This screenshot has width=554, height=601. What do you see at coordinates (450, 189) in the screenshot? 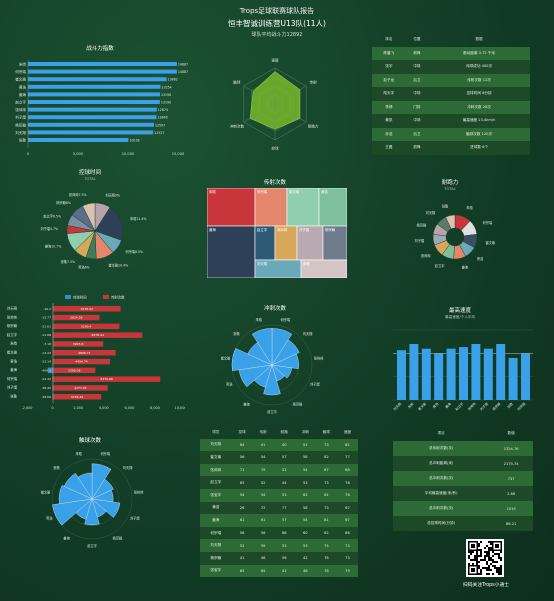
I see `donut-subtitle: TOTAL` at bounding box center [450, 189].